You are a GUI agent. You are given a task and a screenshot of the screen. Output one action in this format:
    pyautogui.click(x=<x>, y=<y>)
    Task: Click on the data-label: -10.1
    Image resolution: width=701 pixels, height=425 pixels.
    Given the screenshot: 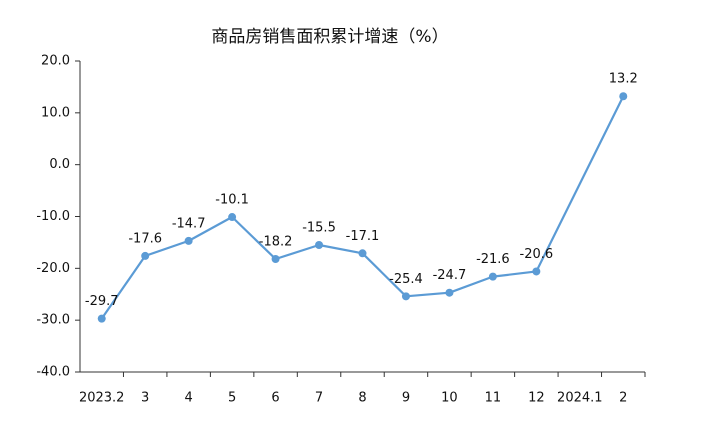 What is the action you would take?
    pyautogui.click(x=232, y=200)
    